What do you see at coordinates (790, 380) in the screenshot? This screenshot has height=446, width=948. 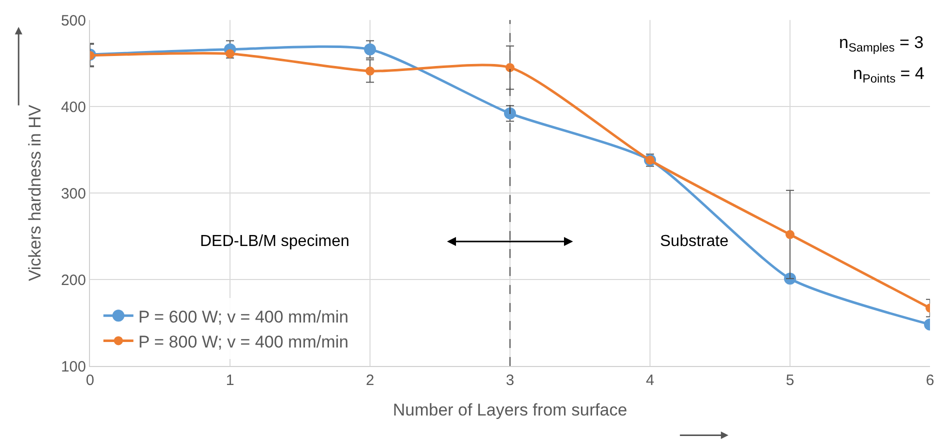 I see `x-tick-label: 5` at bounding box center [790, 380].